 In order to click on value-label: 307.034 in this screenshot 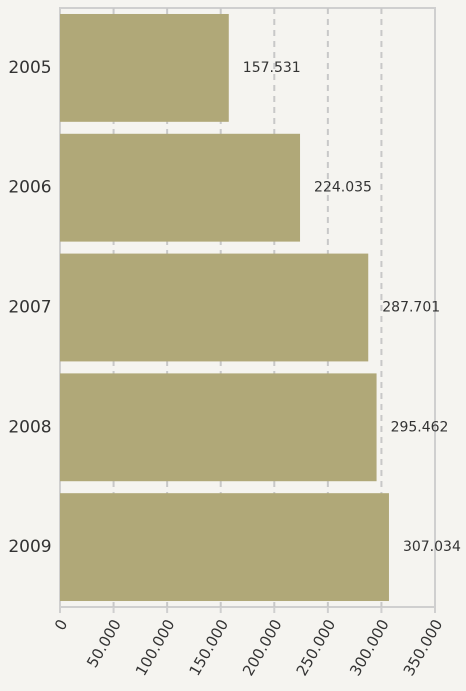, I will do `click(432, 547)`.